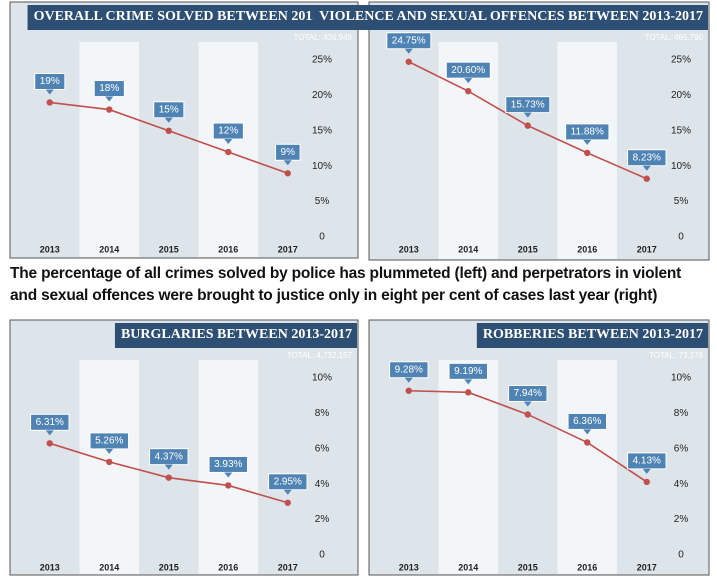 This screenshot has height=585, width=717. I want to click on value-label-text: 4.13%, so click(647, 461).